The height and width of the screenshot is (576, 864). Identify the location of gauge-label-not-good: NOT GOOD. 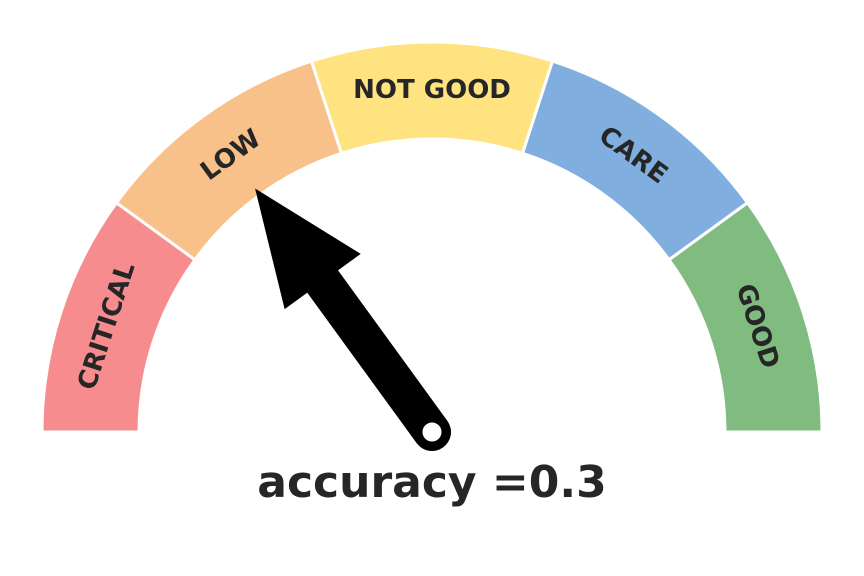
(432, 90).